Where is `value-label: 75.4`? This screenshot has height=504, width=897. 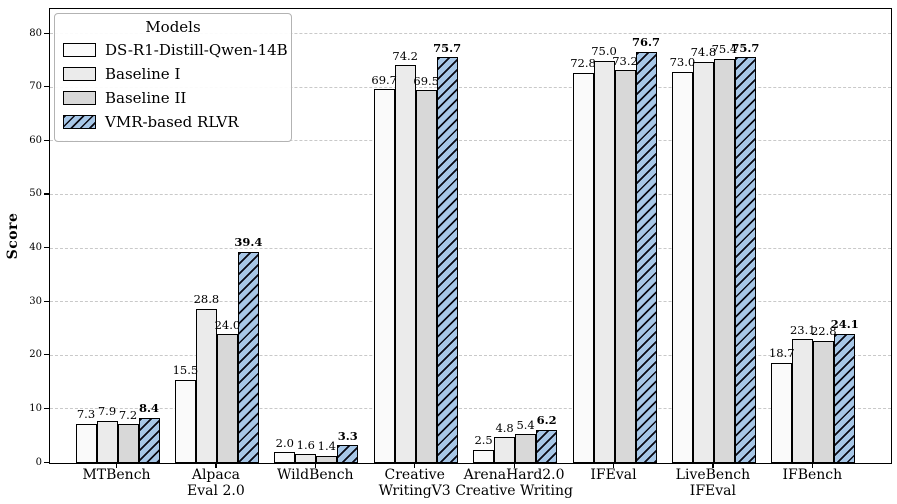 value-label: 75.4 is located at coordinates (724, 49).